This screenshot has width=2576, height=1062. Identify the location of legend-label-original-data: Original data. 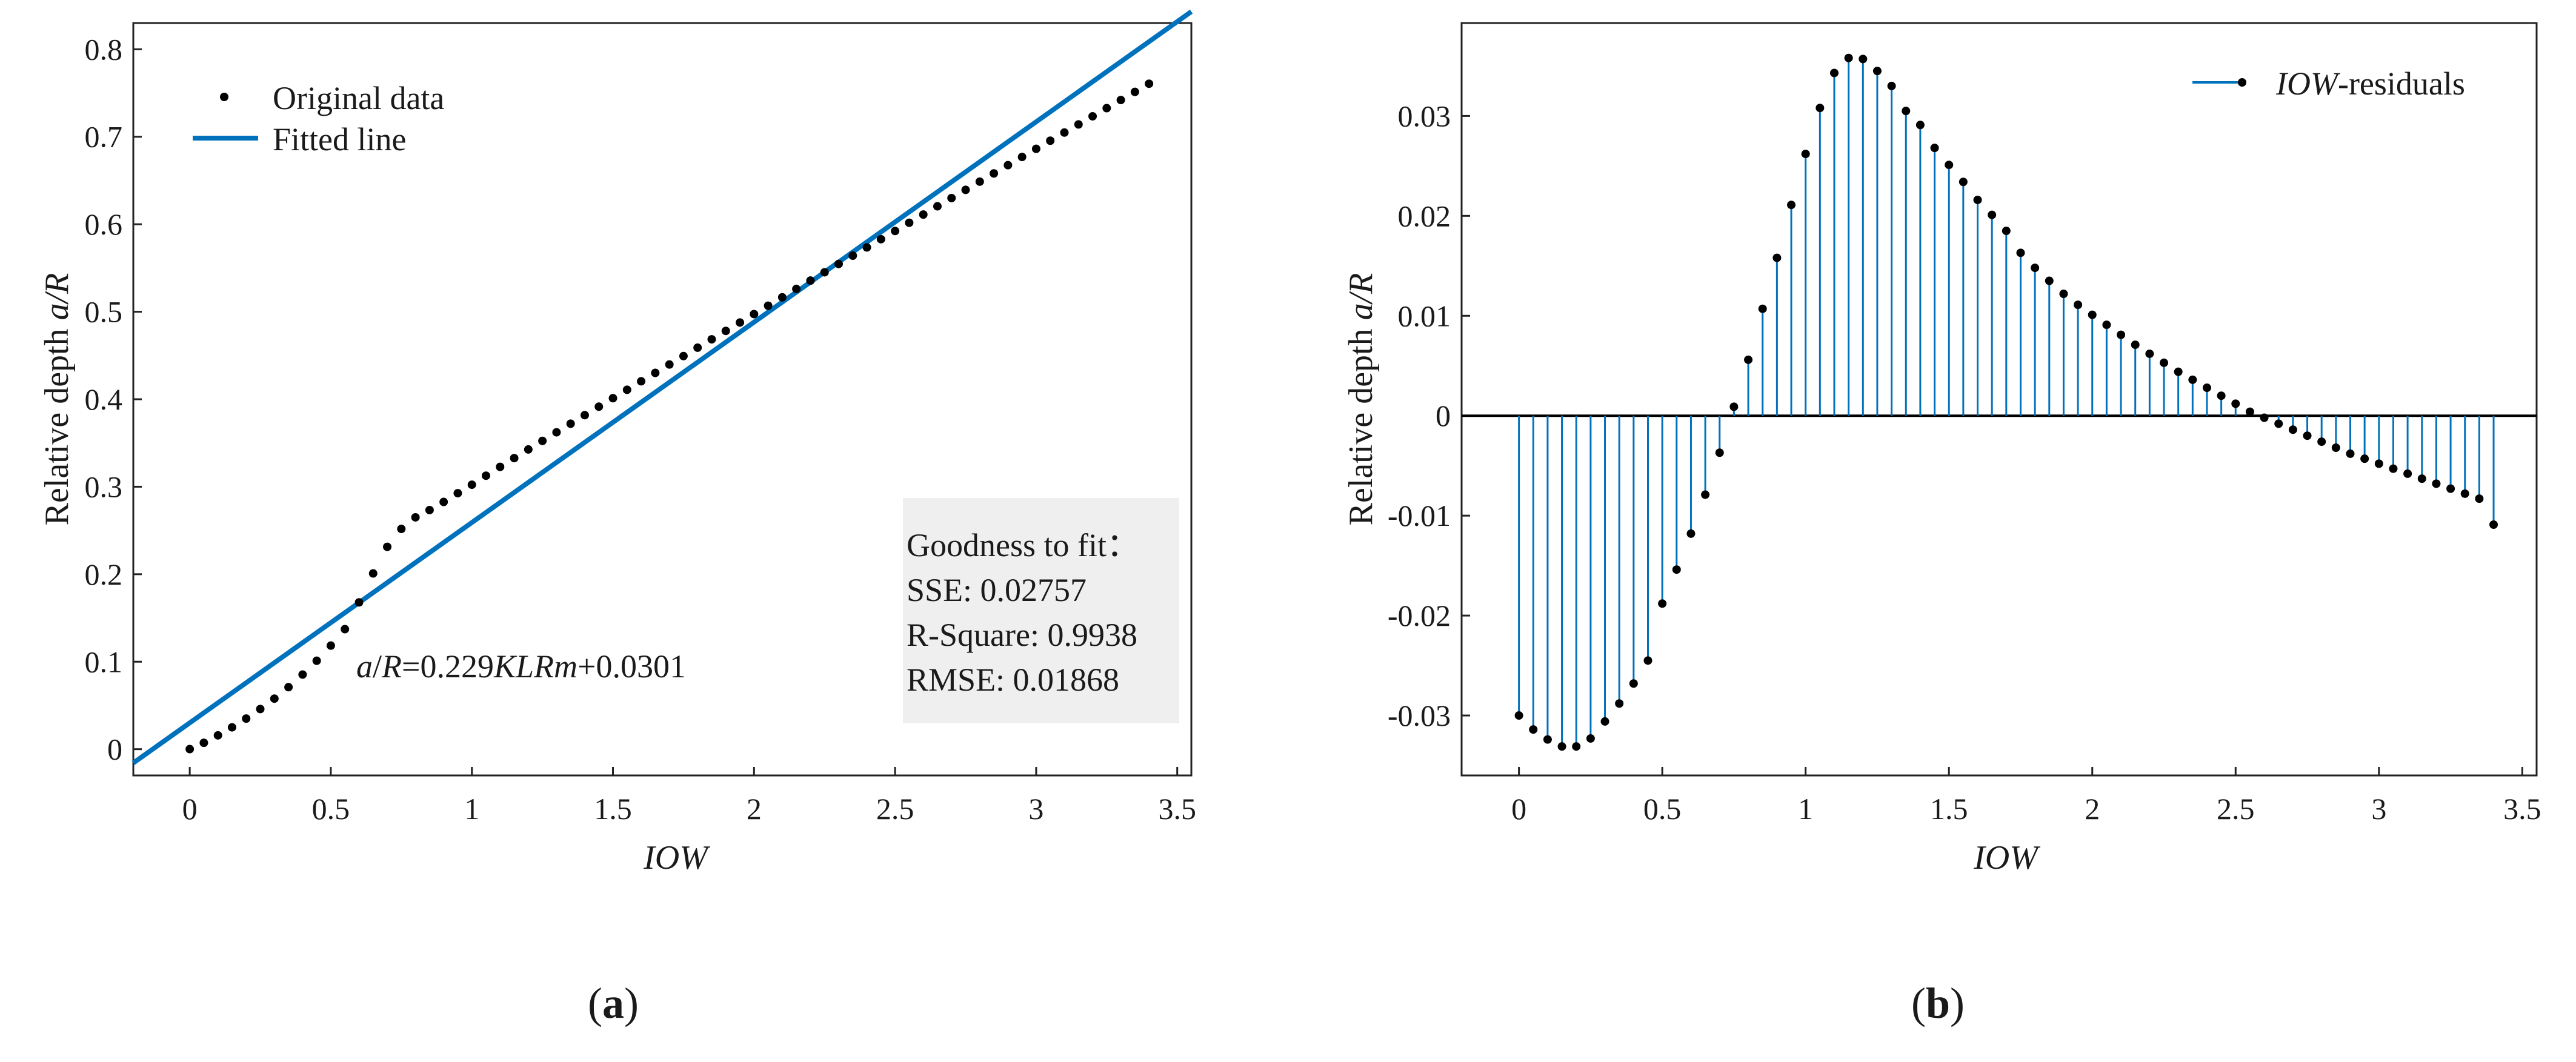
(358, 98).